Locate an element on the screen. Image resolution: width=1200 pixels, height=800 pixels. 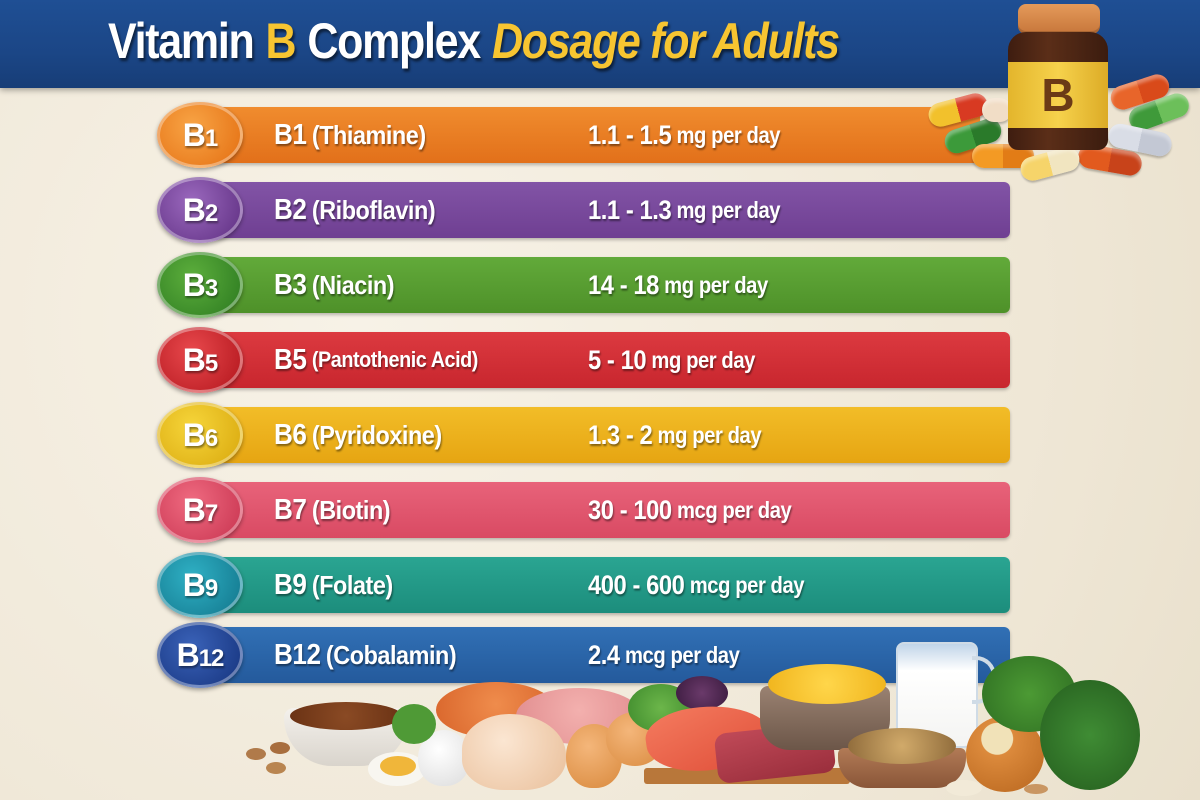
bottle-cap is located at coordinates (1059, 19).